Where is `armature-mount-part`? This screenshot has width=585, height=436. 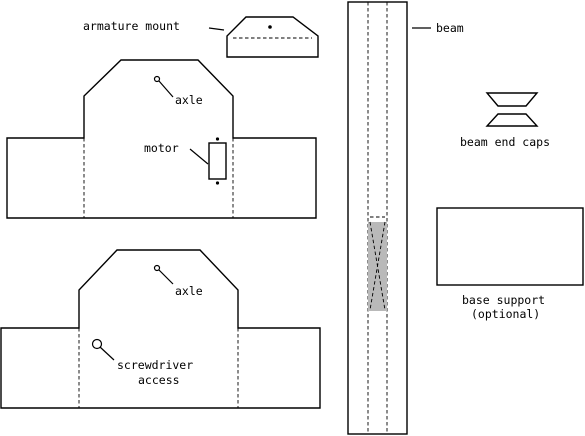 armature-mount-part is located at coordinates (263, 37).